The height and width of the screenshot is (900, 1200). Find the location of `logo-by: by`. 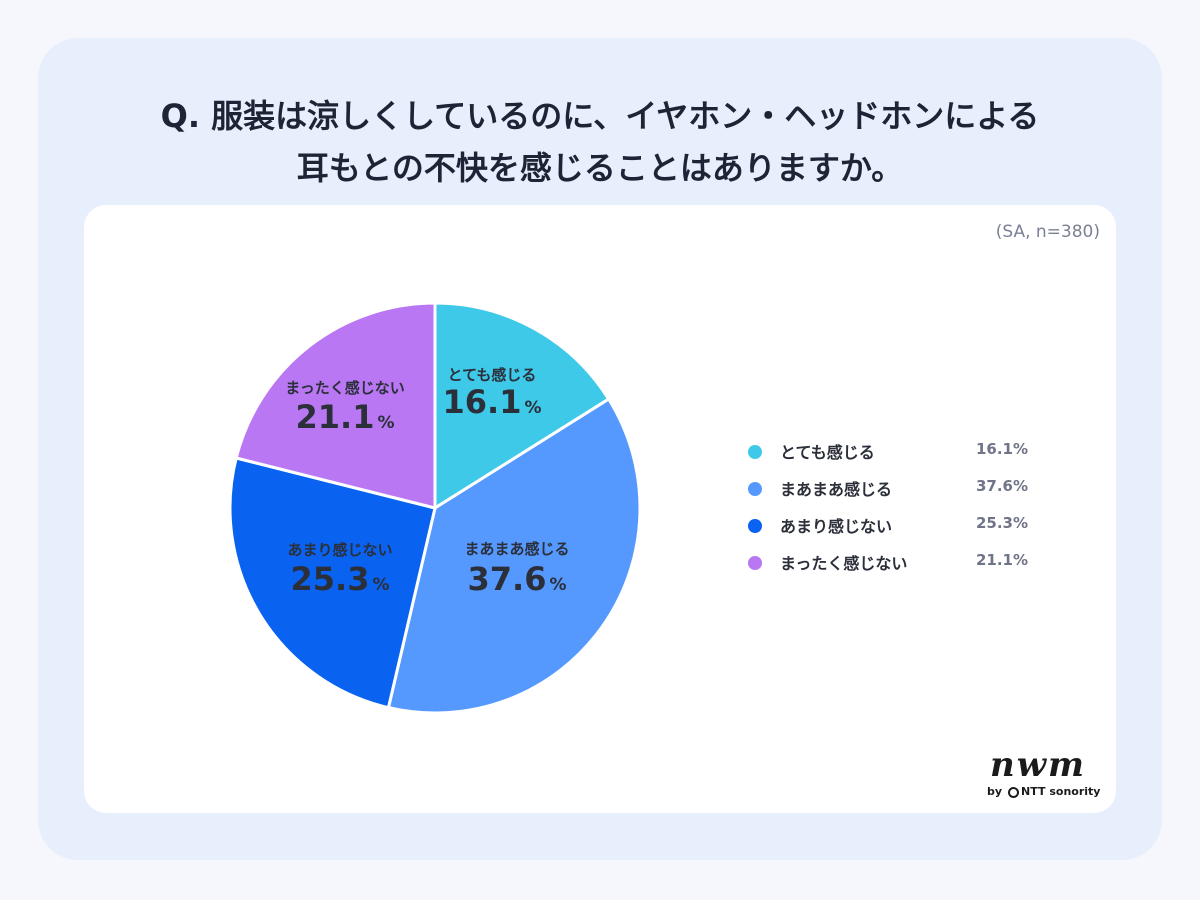

logo-by: by is located at coordinates (995, 791).